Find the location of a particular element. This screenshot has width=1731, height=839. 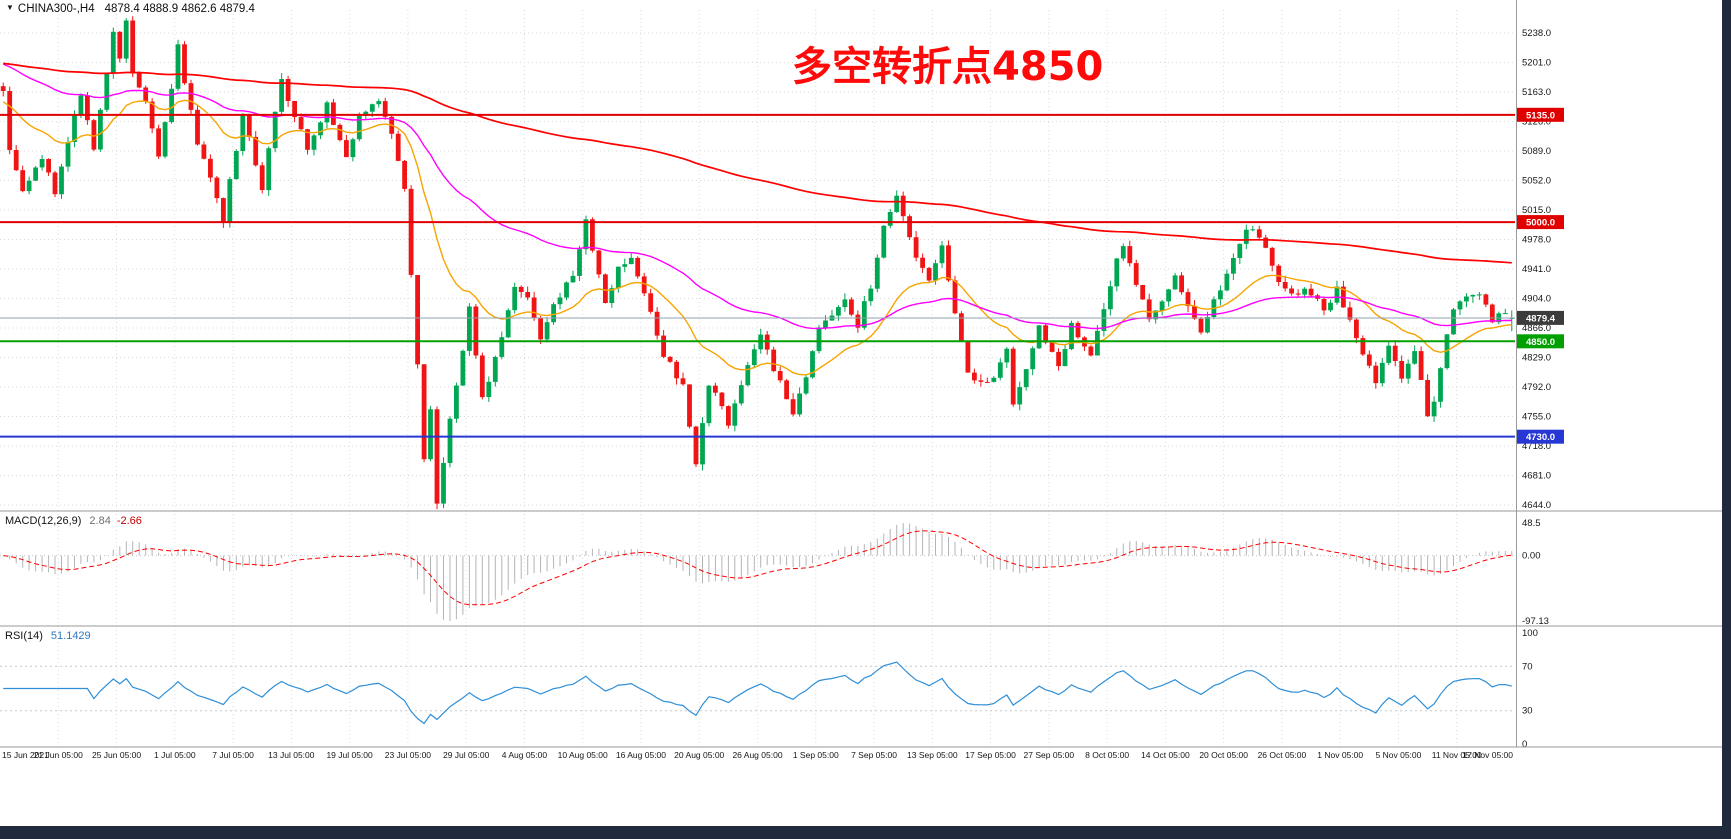

price-tick-label: 5126.0 is located at coordinates (1536, 122).